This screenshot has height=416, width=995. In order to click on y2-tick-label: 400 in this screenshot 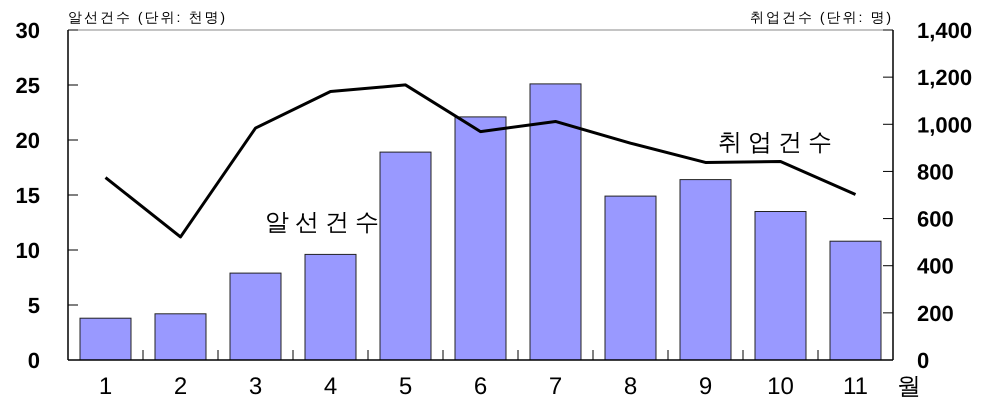, I will do `click(935, 266)`.